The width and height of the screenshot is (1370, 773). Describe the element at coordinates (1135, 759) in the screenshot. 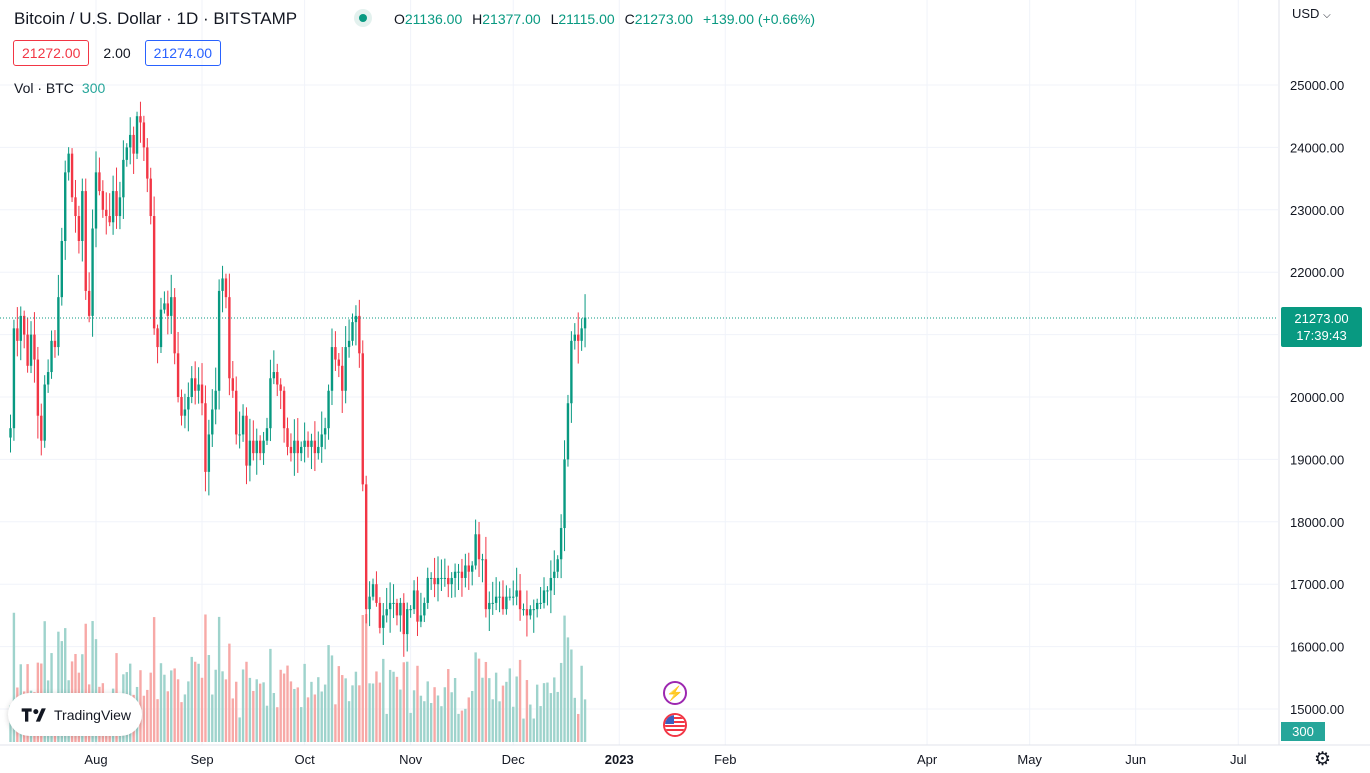

I see `time-tick-label: Jun` at that location.